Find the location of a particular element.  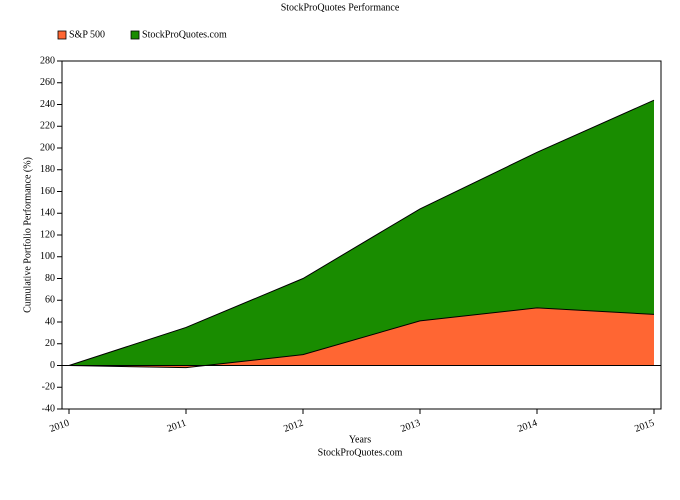

y-tick-label: 160 is located at coordinates (47, 191).